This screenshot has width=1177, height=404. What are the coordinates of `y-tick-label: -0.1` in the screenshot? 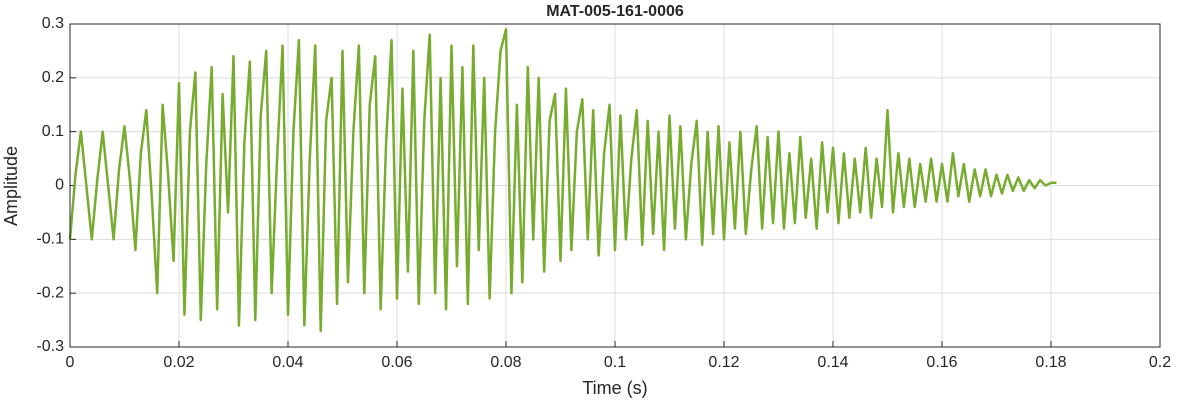 It's located at (50, 239).